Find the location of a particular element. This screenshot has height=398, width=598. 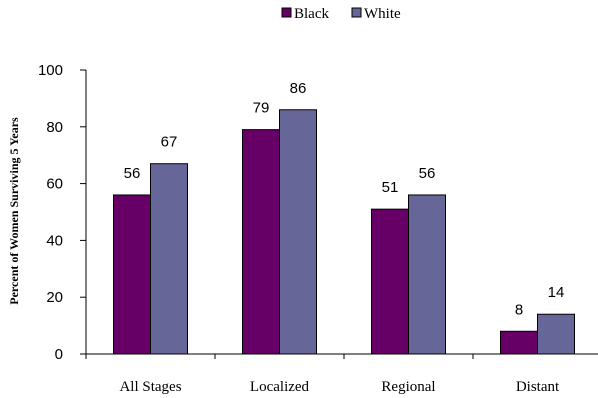

legend-swatch-white is located at coordinates (356, 12).